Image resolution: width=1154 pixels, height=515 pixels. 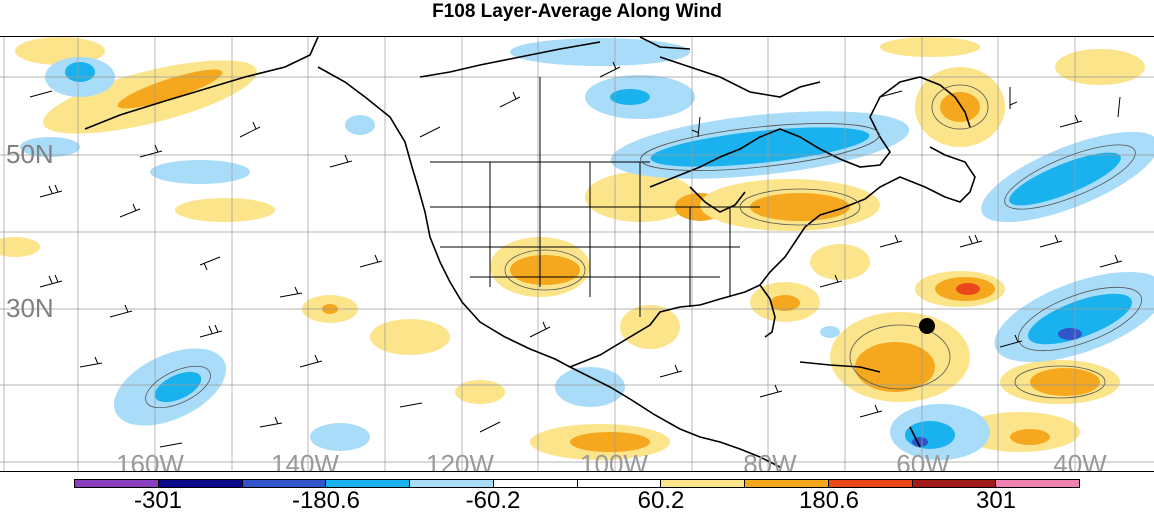 What do you see at coordinates (577, 11) in the screenshot?
I see `map-title: F108 Layer-Average Along Wind` at bounding box center [577, 11].